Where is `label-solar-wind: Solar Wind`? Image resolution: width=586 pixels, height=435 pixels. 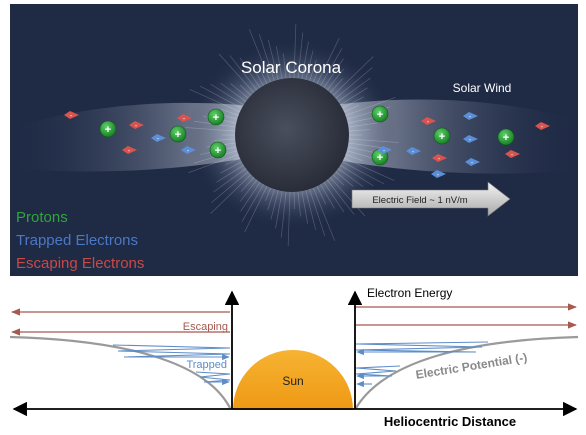
label-solar-wind: Solar Wind is located at coordinates (482, 88).